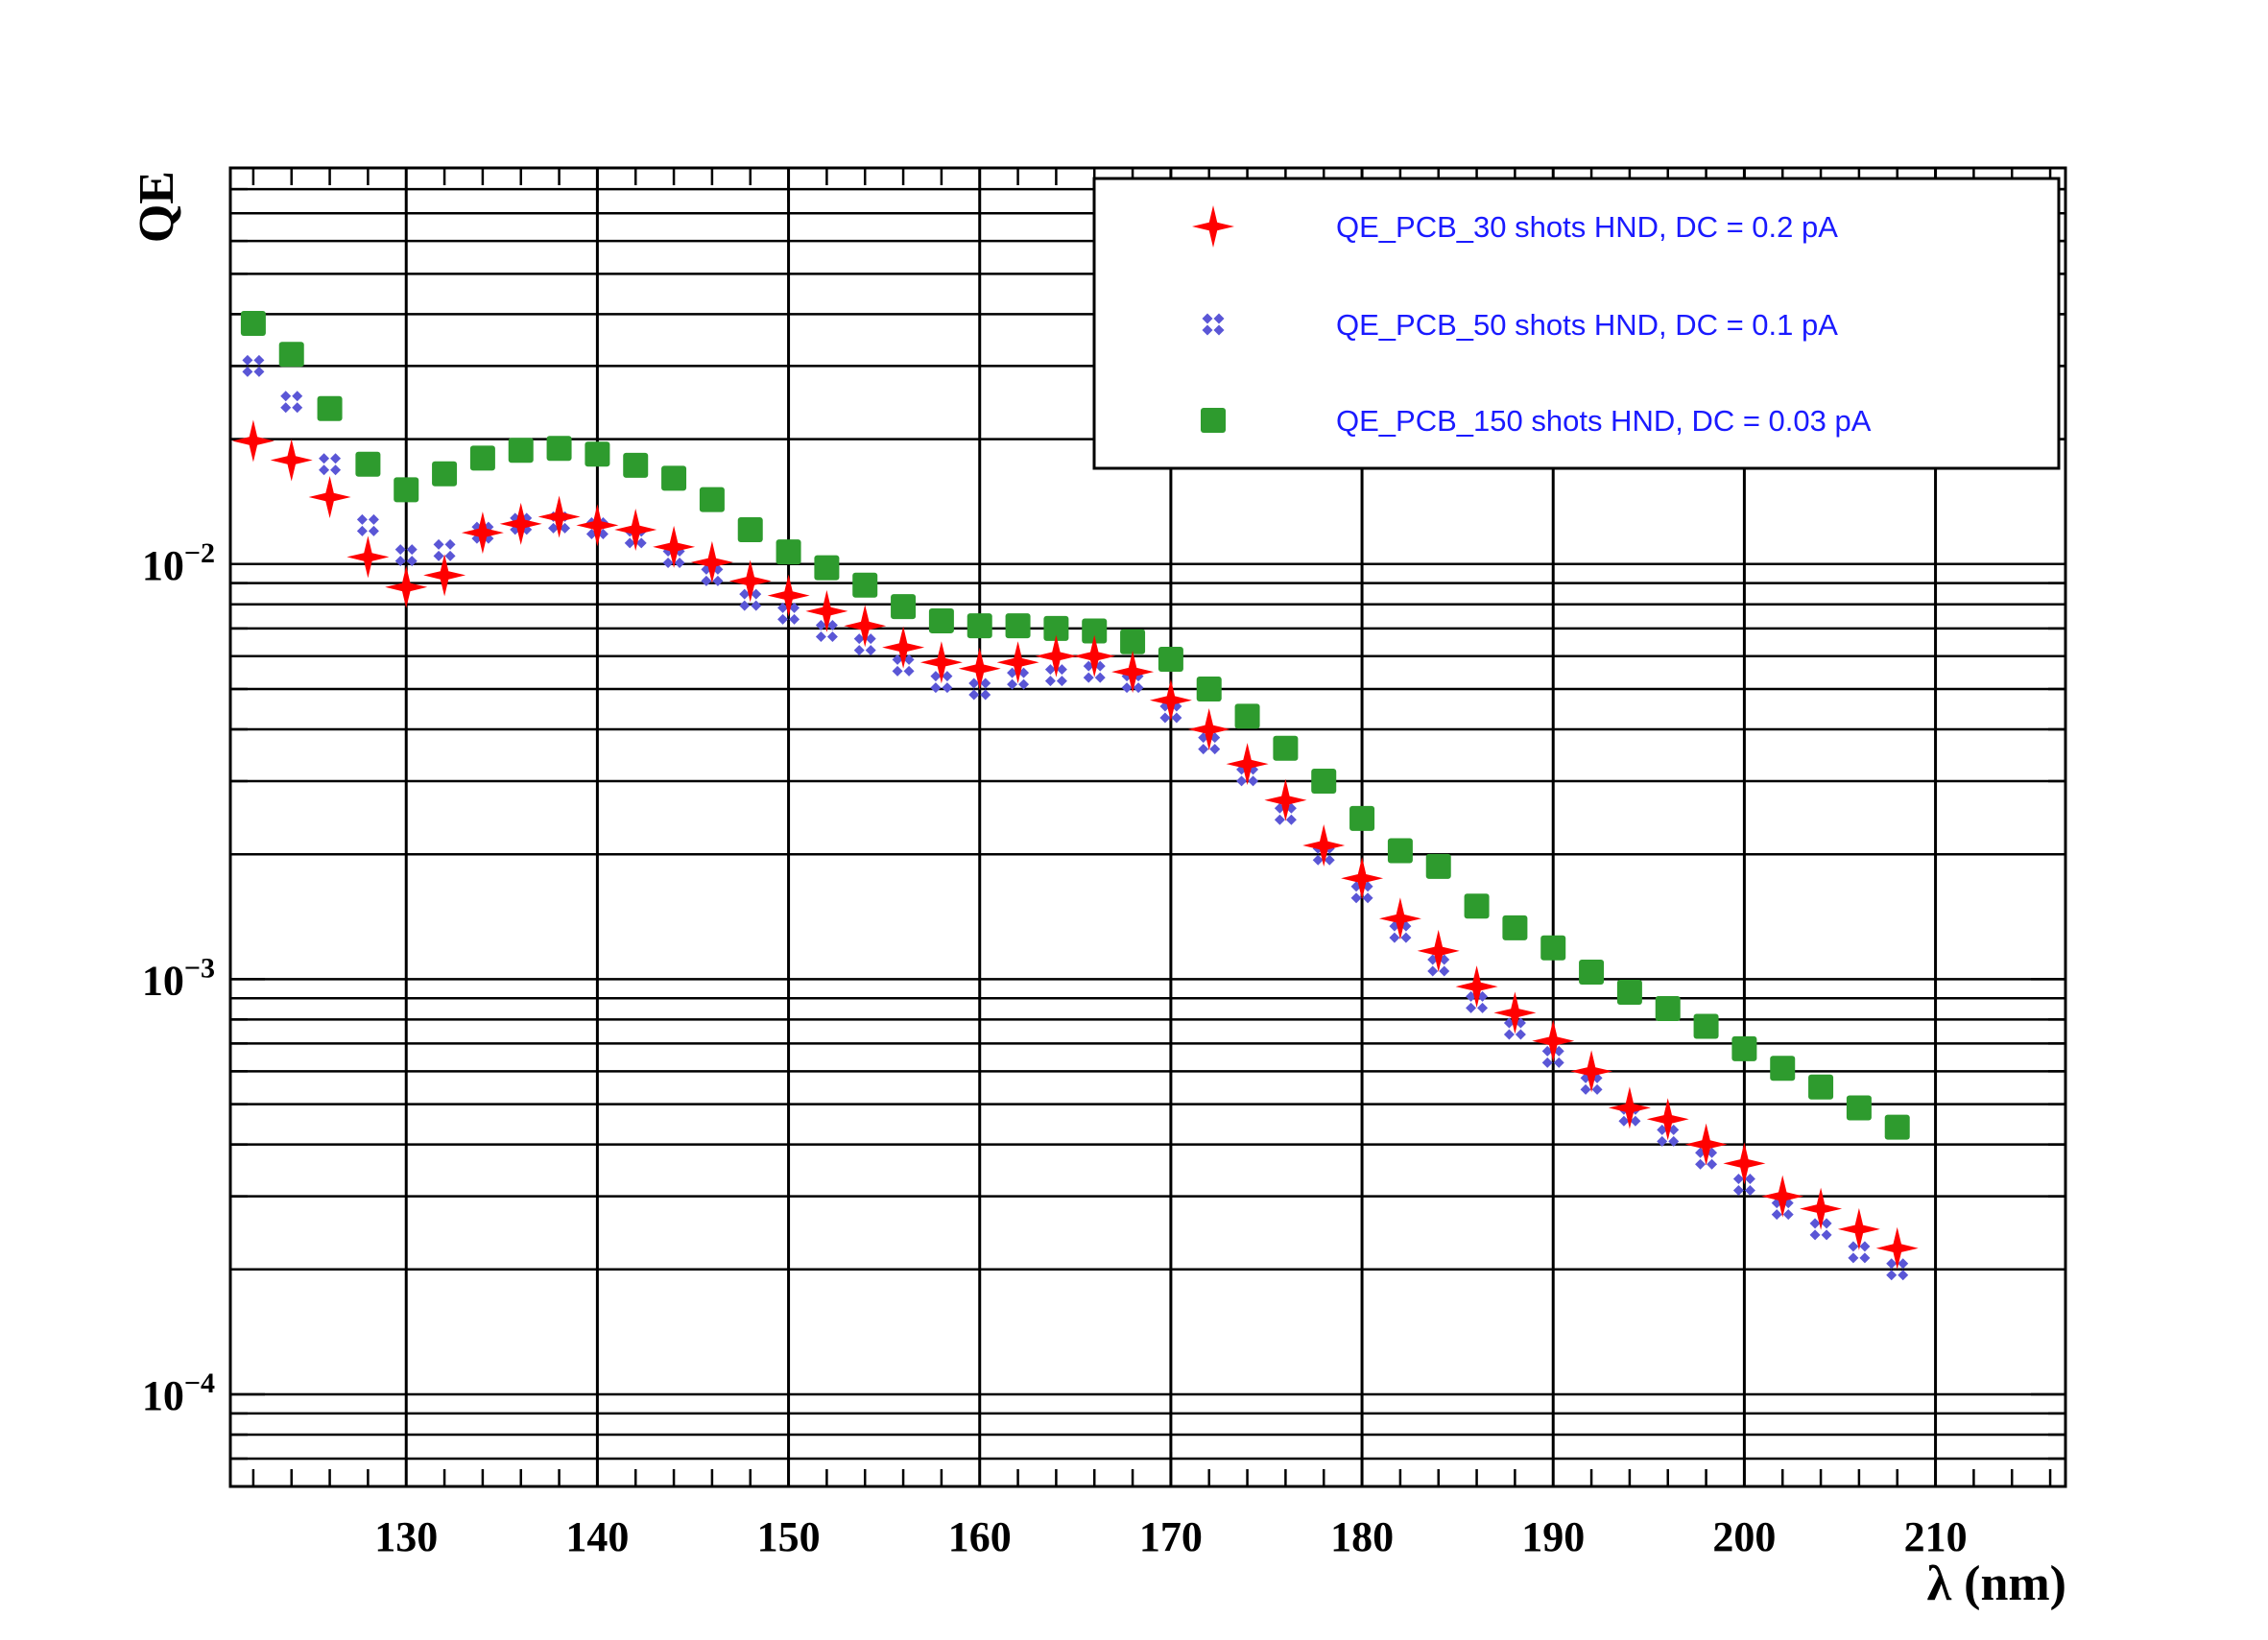 The width and height of the screenshot is (2268, 1640). What do you see at coordinates (1744, 1536) in the screenshot?
I see `x-tick-label: 200` at bounding box center [1744, 1536].